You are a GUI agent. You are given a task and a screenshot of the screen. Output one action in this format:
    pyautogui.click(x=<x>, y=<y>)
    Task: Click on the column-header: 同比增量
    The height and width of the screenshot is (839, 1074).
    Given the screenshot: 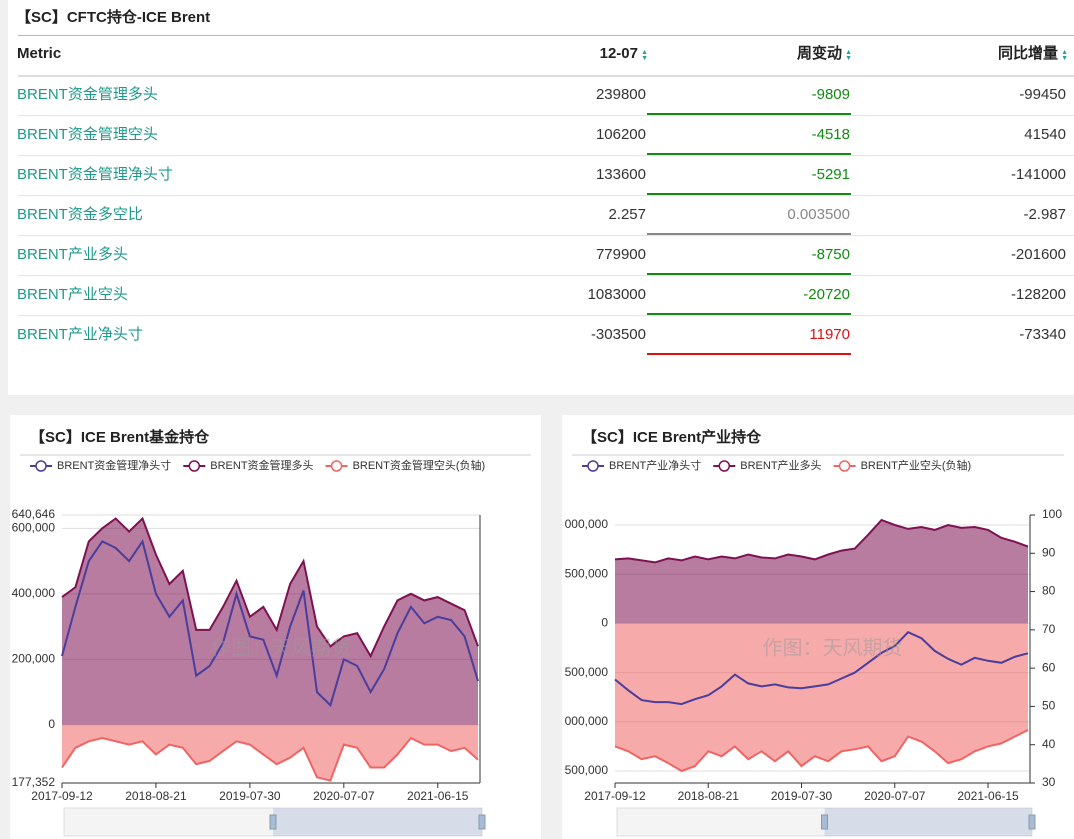 What is the action you would take?
    pyautogui.click(x=1027, y=53)
    